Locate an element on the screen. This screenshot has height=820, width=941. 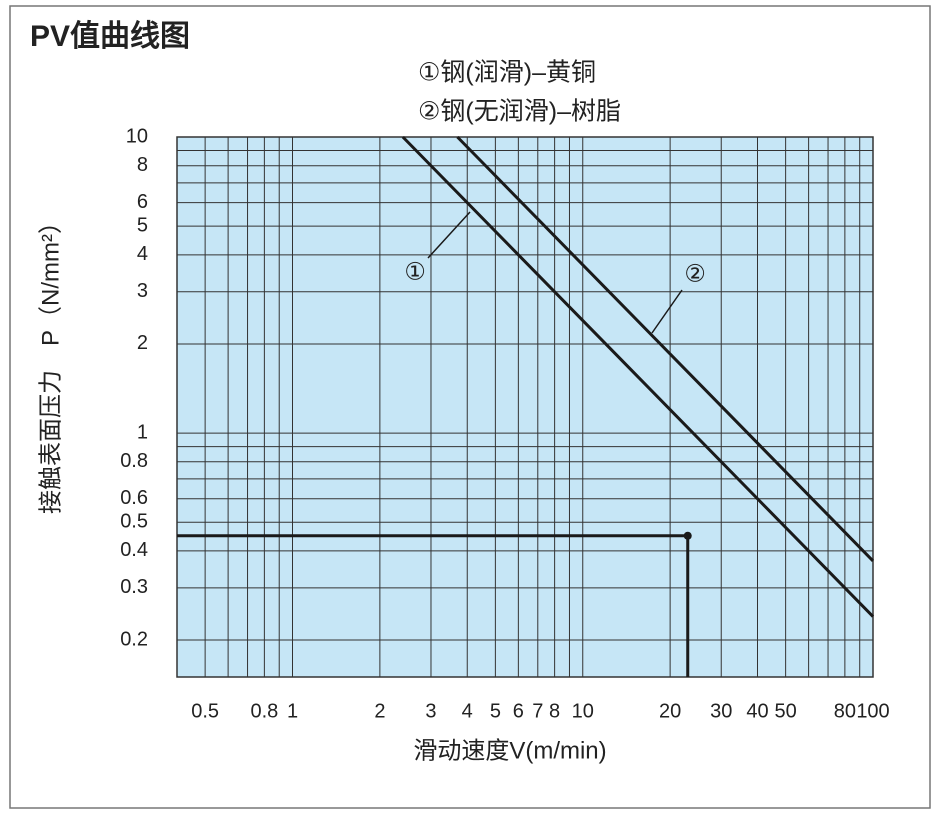
x-tick-label: 5 is located at coordinates (495, 711).